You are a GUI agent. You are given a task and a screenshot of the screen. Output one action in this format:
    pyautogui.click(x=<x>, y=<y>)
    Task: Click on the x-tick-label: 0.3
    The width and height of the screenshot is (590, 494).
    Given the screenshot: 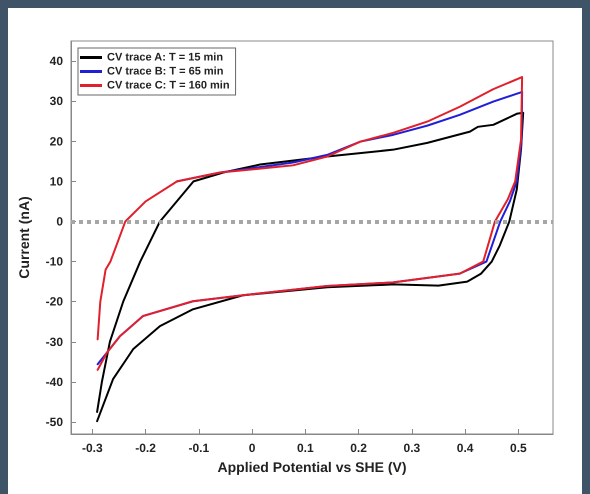 What is the action you would take?
    pyautogui.click(x=412, y=448)
    